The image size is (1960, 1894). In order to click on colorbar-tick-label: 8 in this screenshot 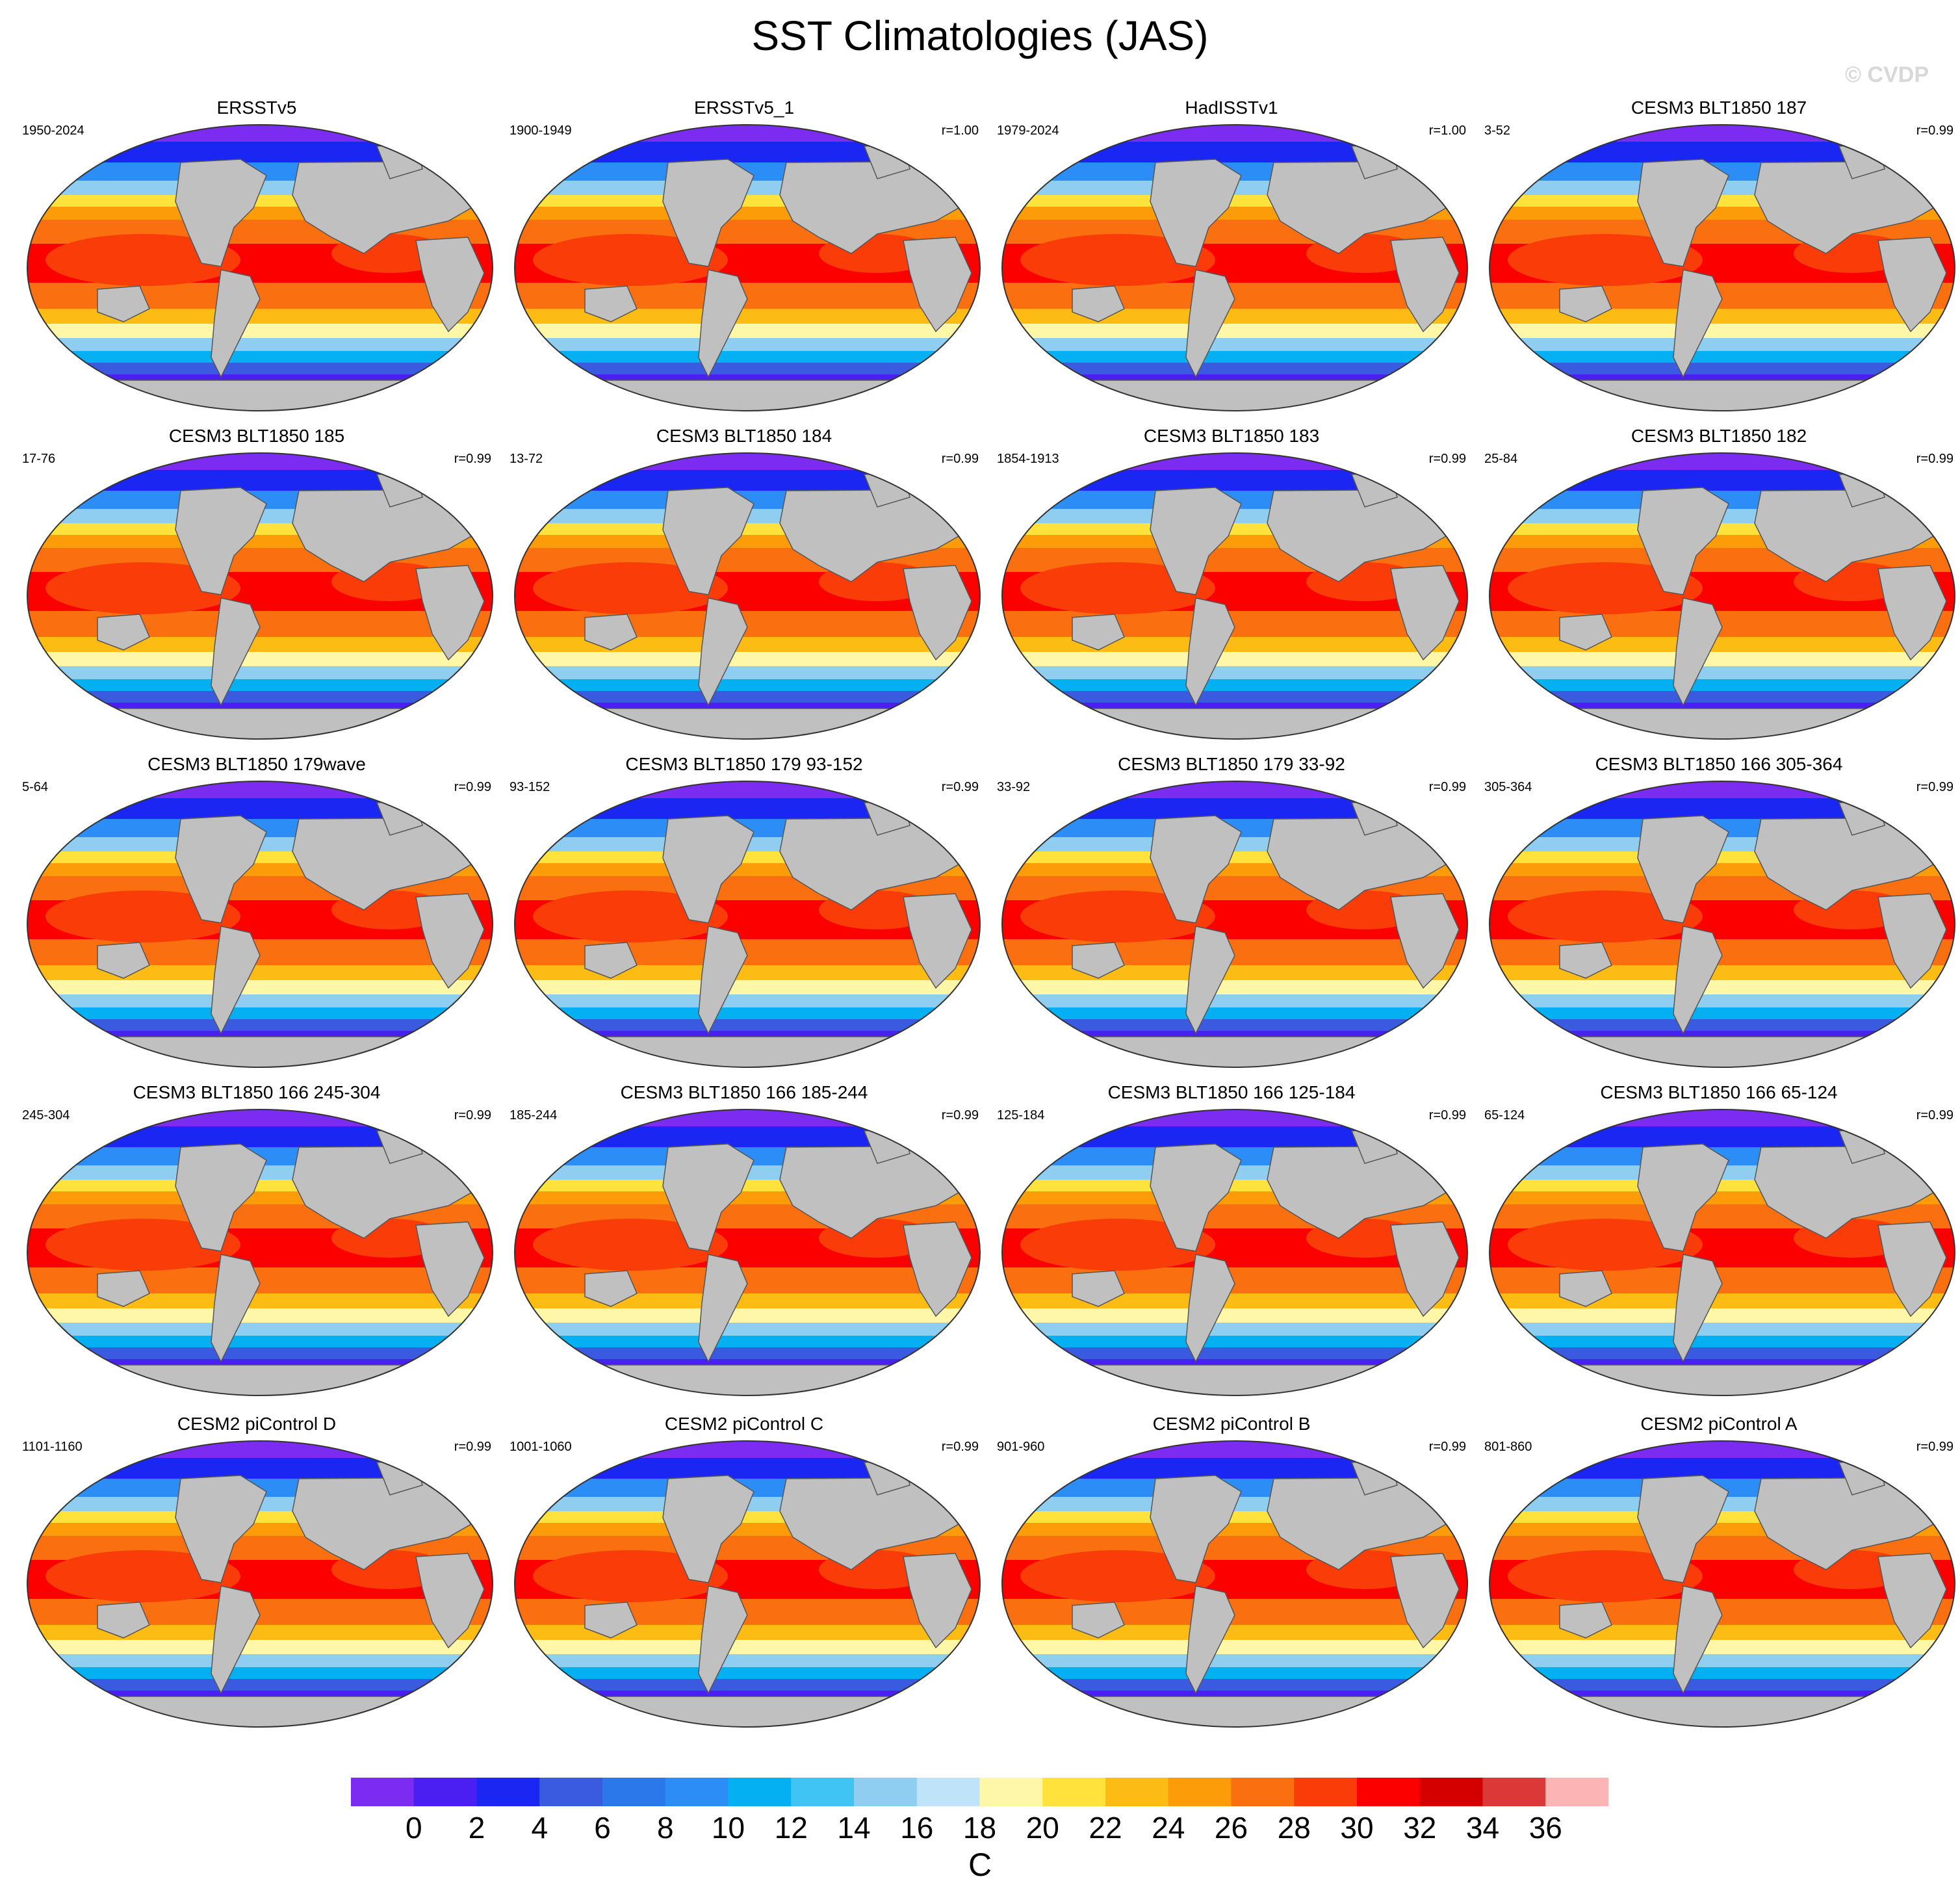, I will do `click(665, 1828)`.